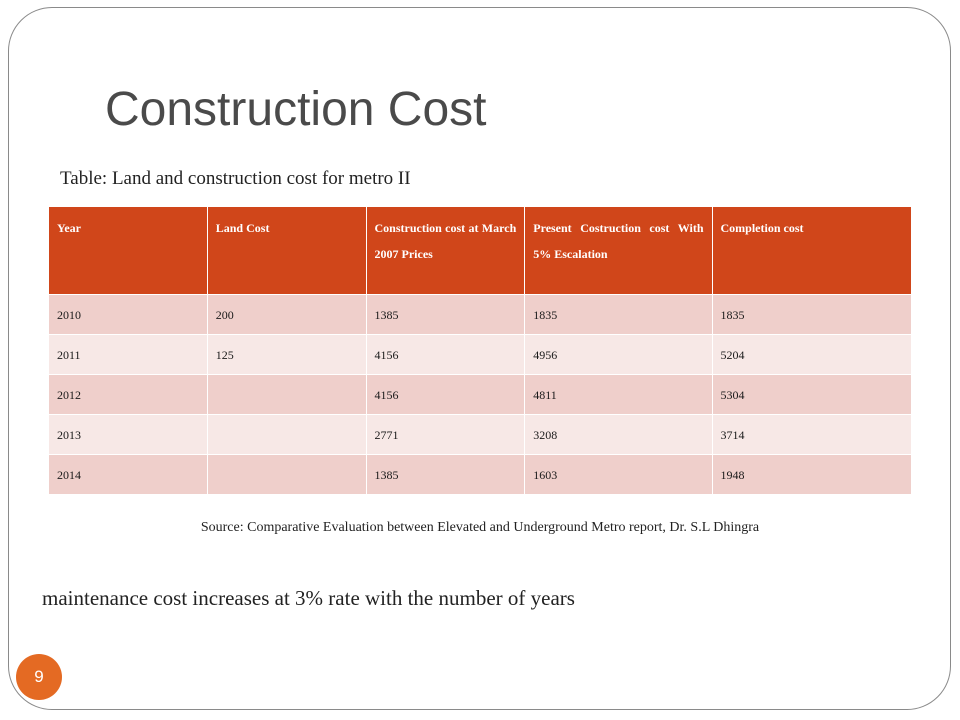 The width and height of the screenshot is (960, 720). Describe the element at coordinates (128, 314) in the screenshot. I see `cell-year: 2010` at that location.